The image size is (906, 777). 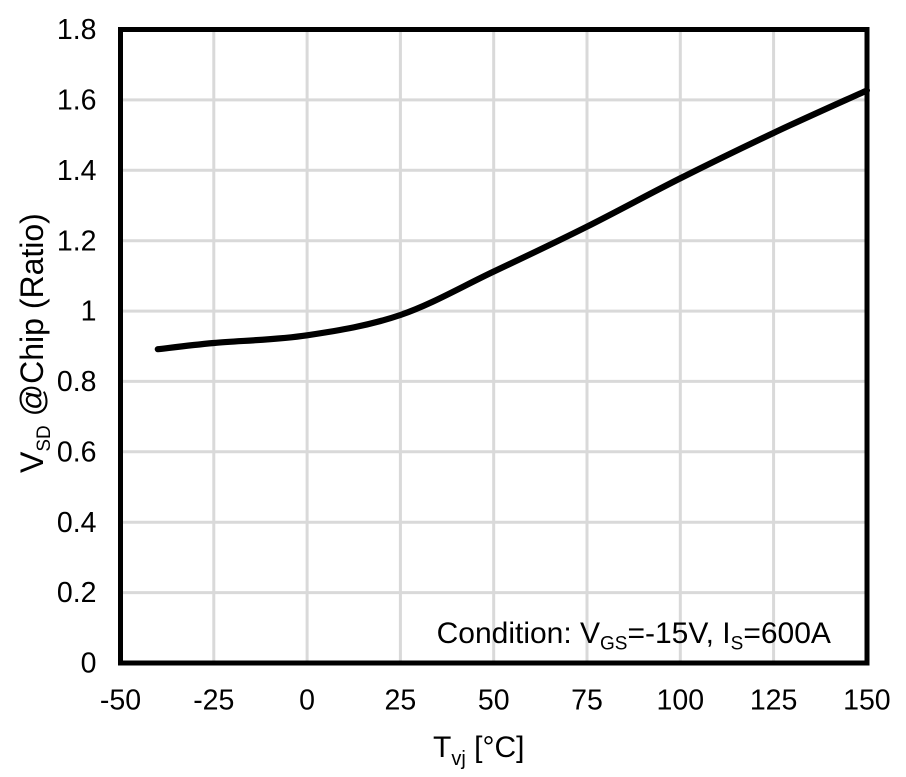 What do you see at coordinates (77, 101) in the screenshot?
I see `svg-text: 1.6` at bounding box center [77, 101].